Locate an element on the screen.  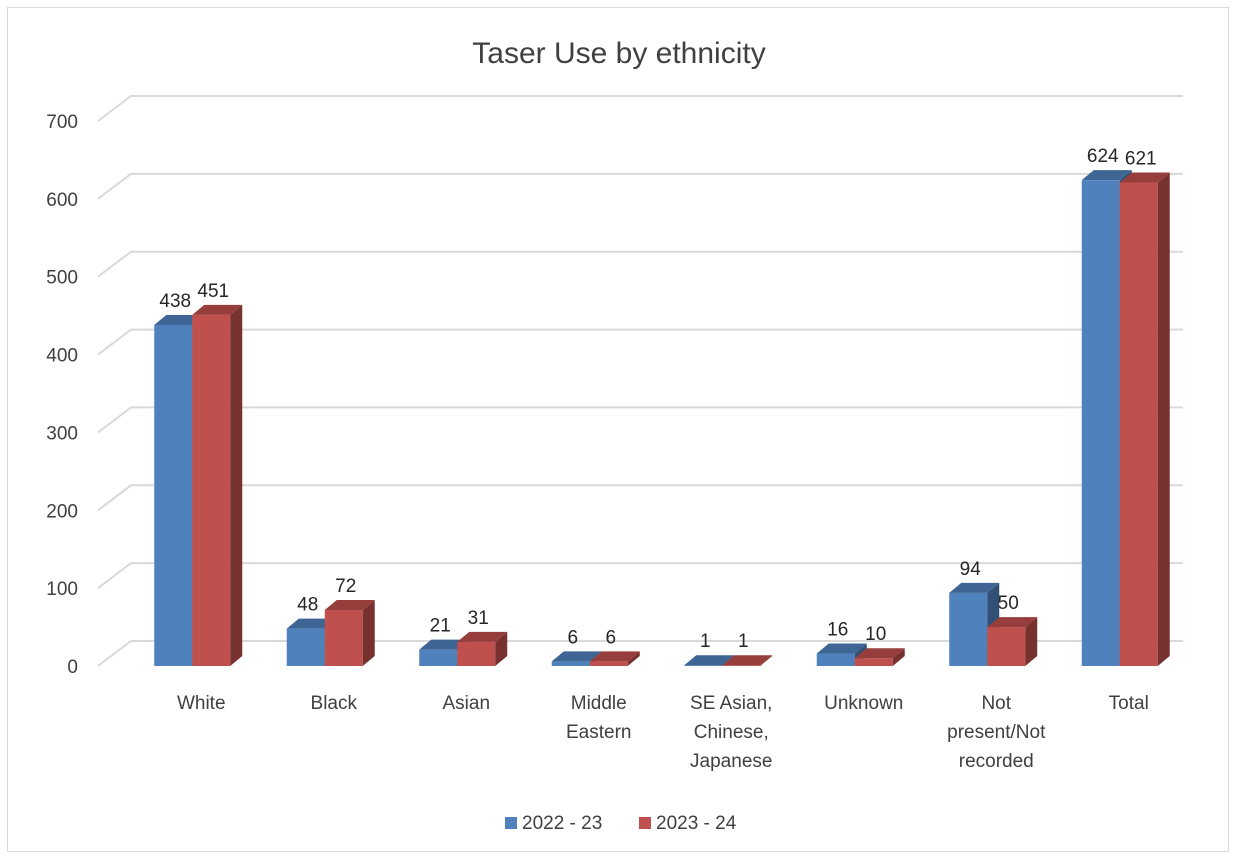
x-category-label: White is located at coordinates (201, 703).